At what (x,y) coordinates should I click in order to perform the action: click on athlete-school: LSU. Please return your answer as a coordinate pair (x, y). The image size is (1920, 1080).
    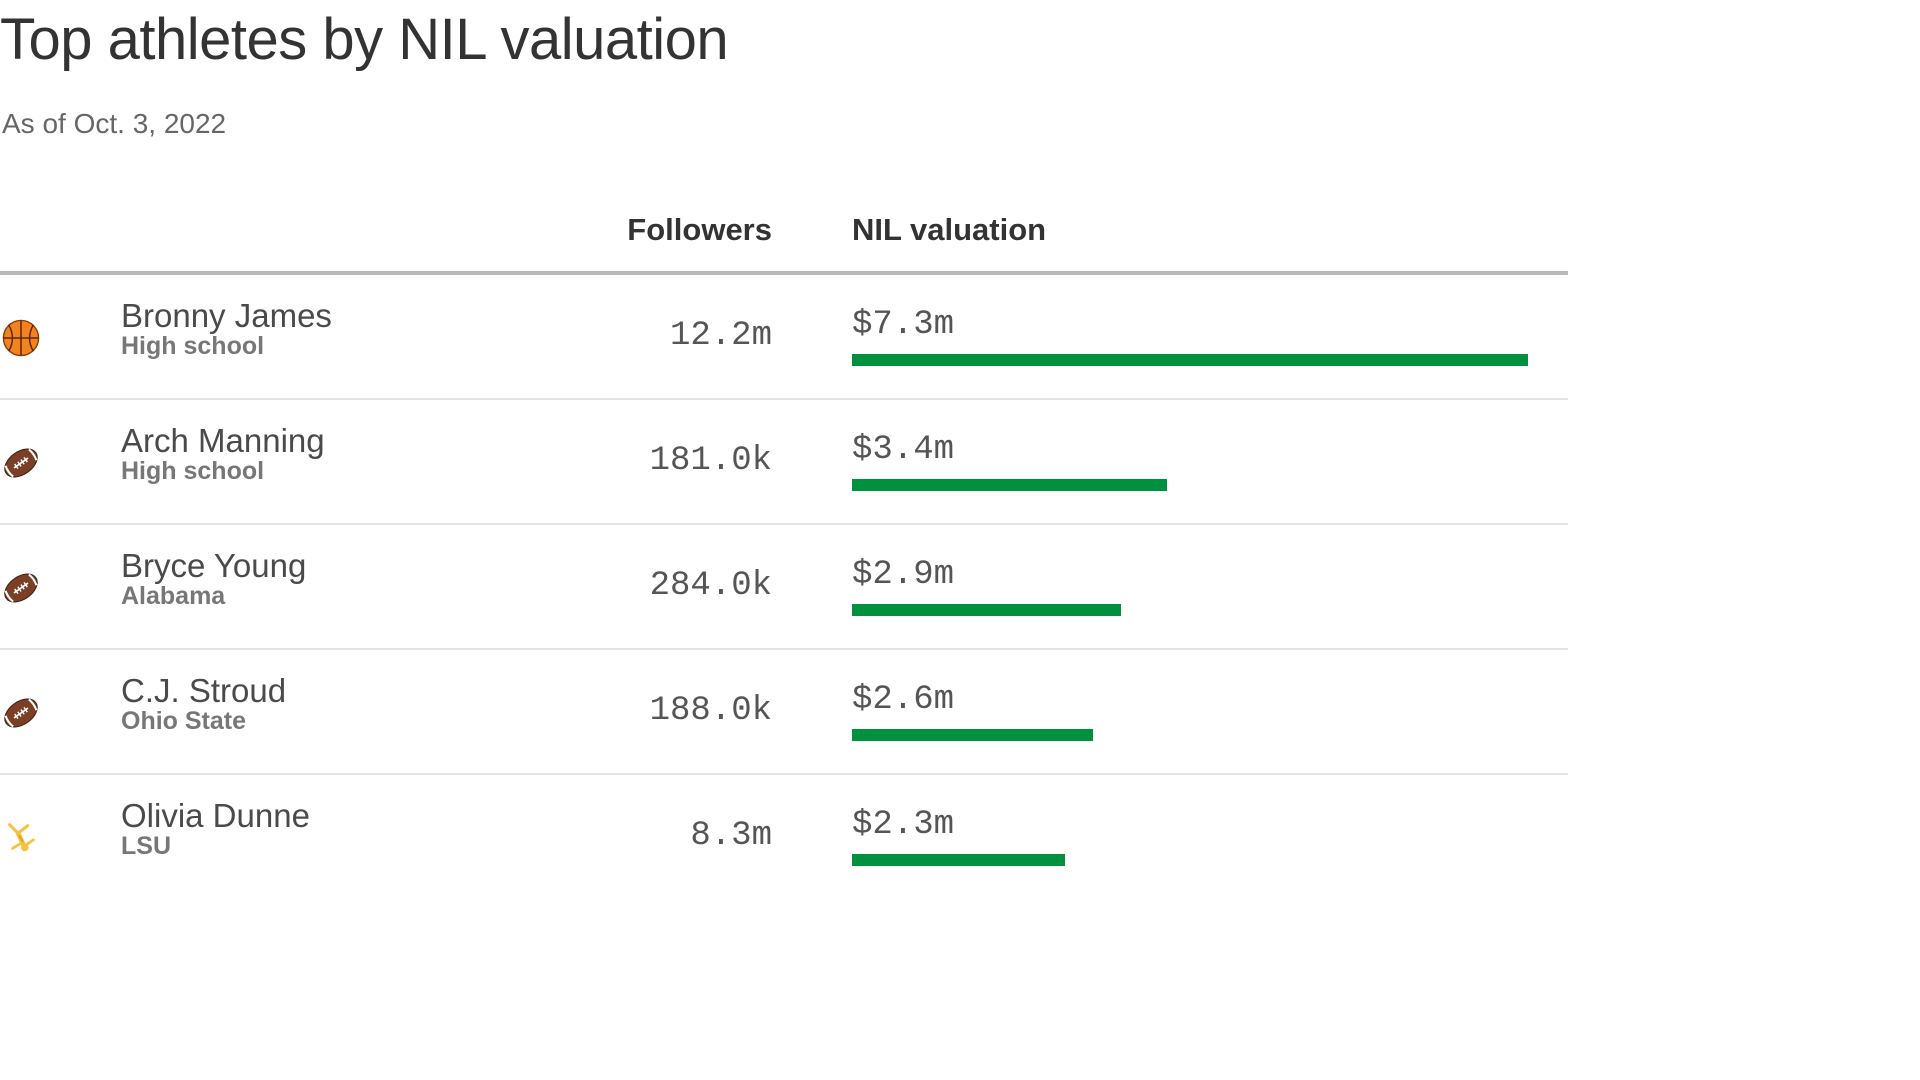
    Looking at the image, I should click on (146, 846).